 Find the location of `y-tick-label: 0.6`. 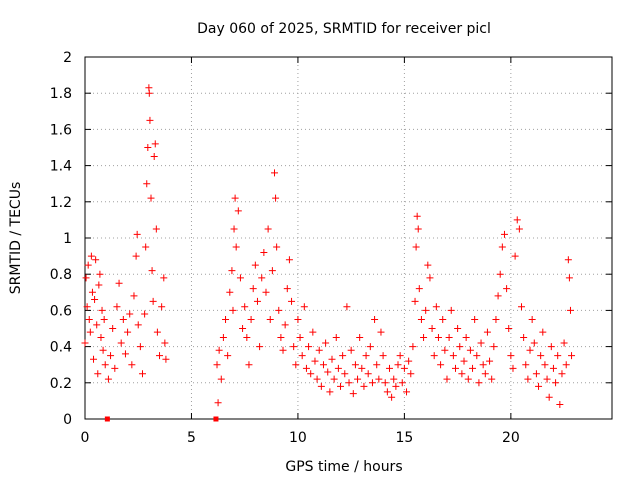

y-tick-label: 0.6 is located at coordinates (61, 311).